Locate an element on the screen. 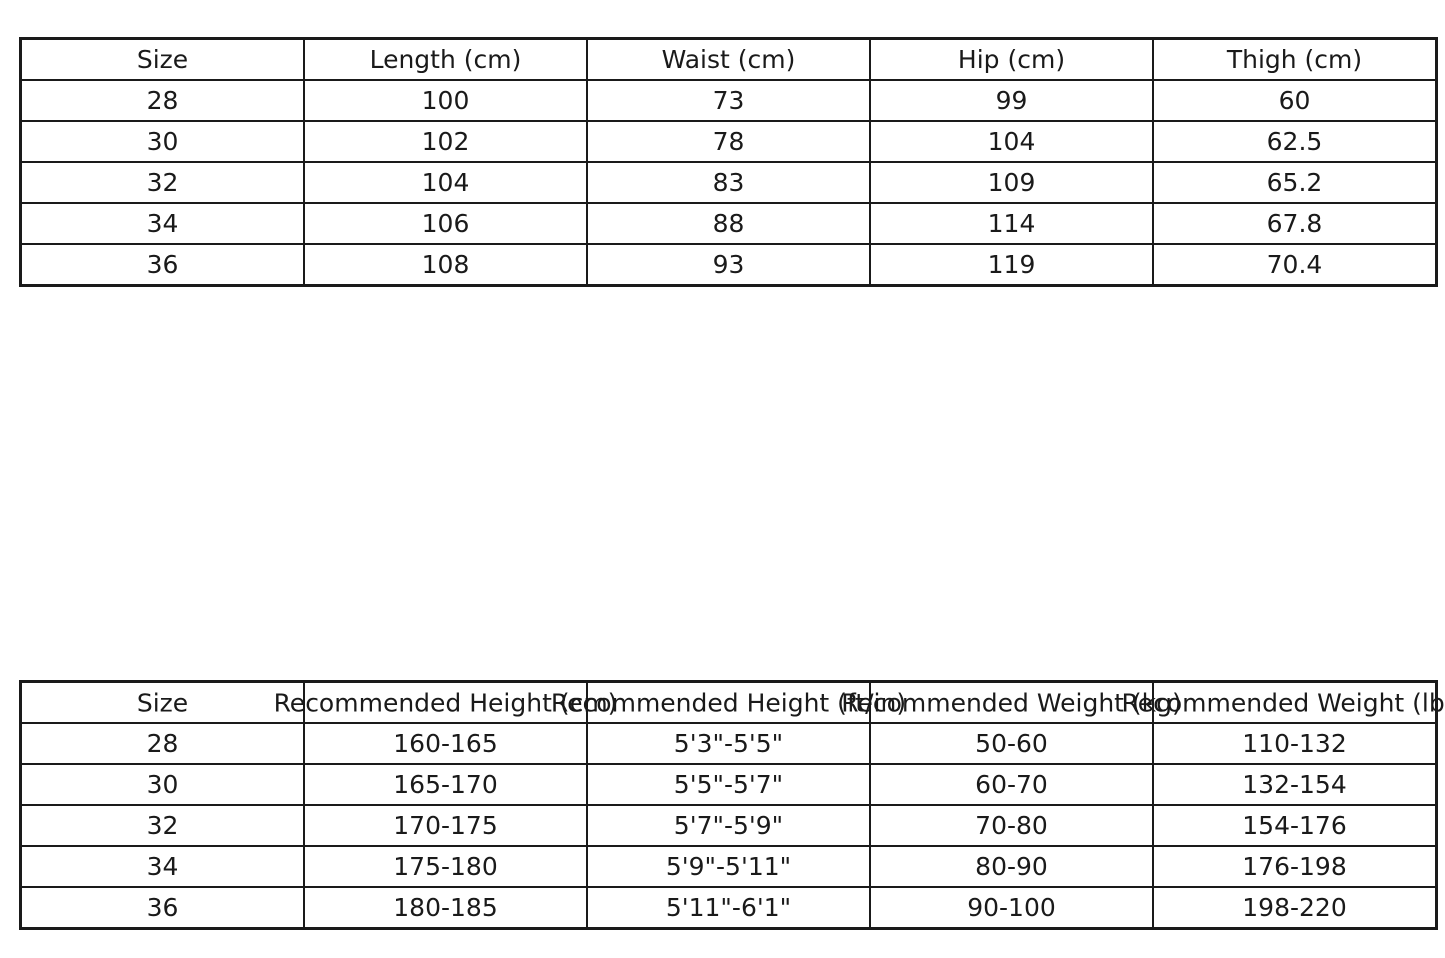 The width and height of the screenshot is (1445, 958). cell-weight-kg: 50-60 is located at coordinates (1011, 743).